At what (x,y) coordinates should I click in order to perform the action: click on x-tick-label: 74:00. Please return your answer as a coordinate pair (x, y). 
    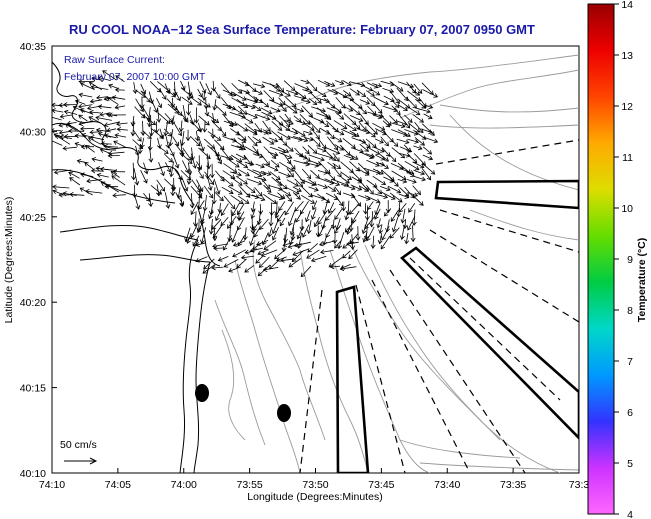
    Looking at the image, I should click on (184, 485).